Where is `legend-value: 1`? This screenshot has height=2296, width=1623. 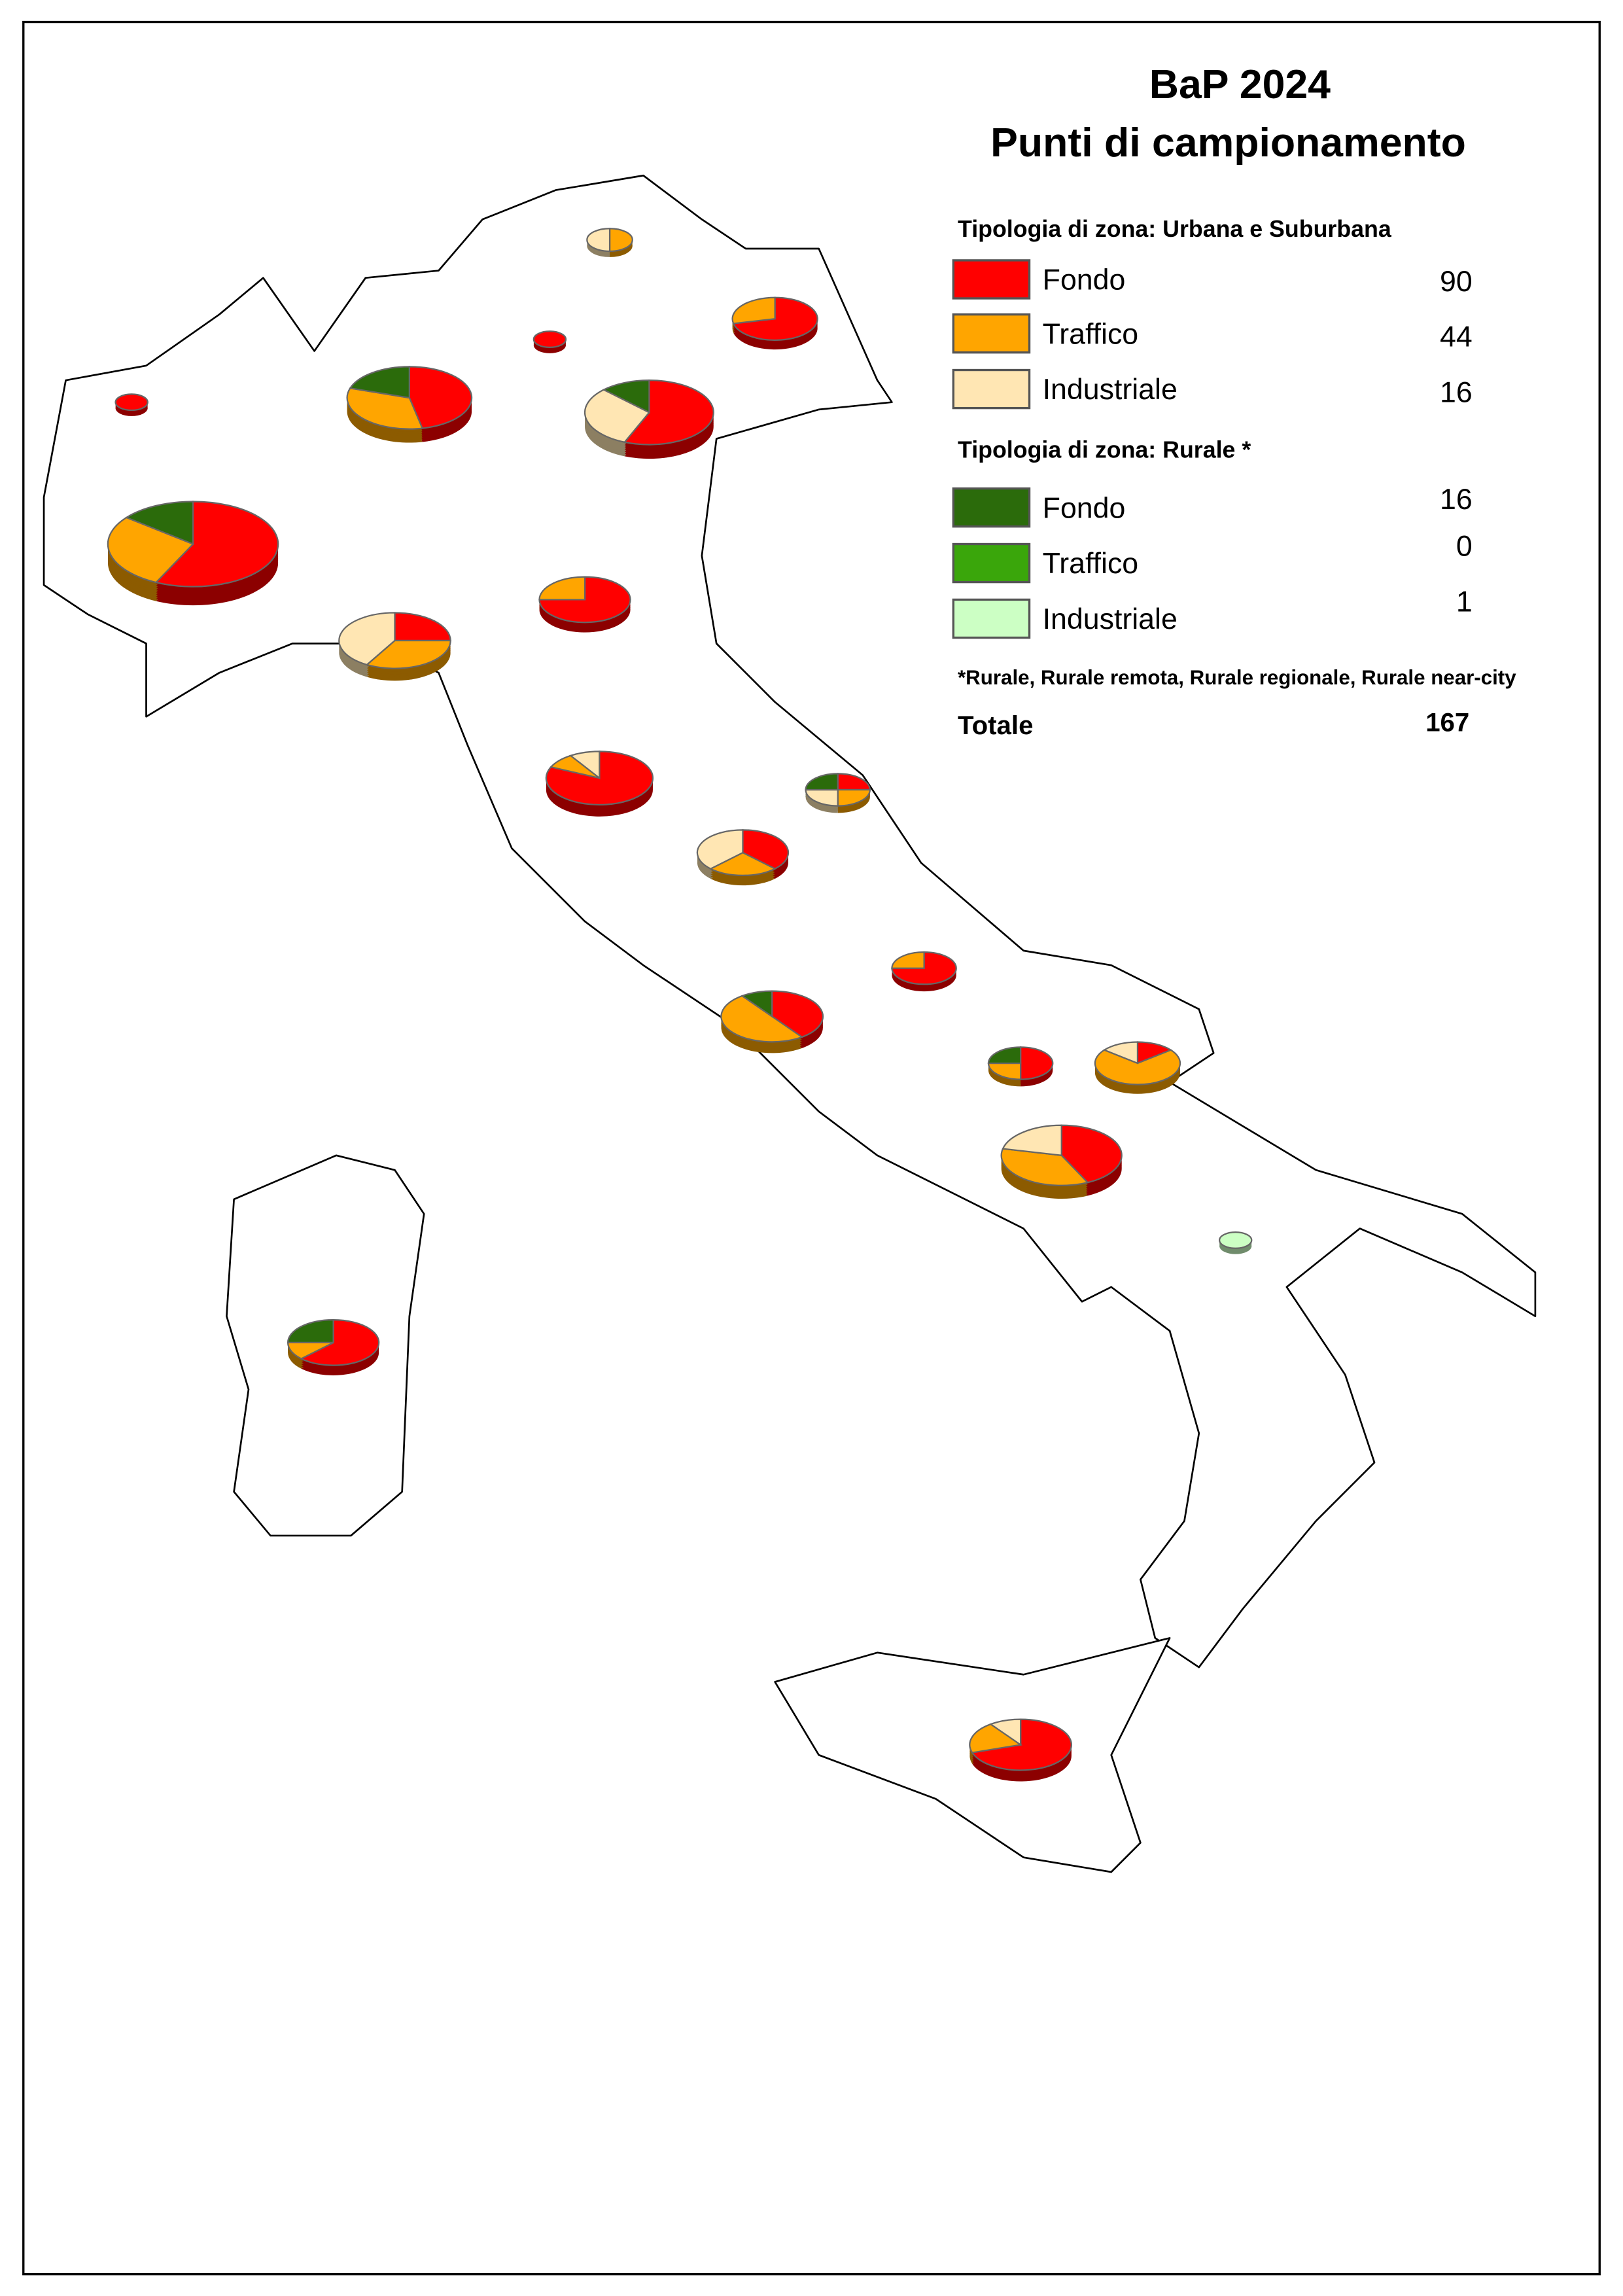 legend-value: 1 is located at coordinates (1465, 602).